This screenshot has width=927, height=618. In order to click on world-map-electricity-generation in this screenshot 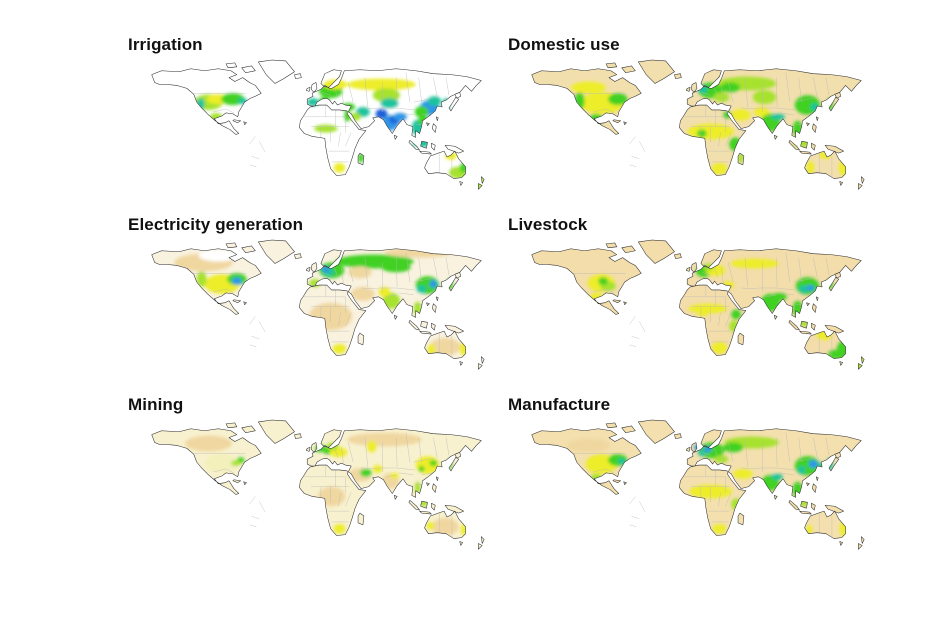, I will do `click(316, 312)`.